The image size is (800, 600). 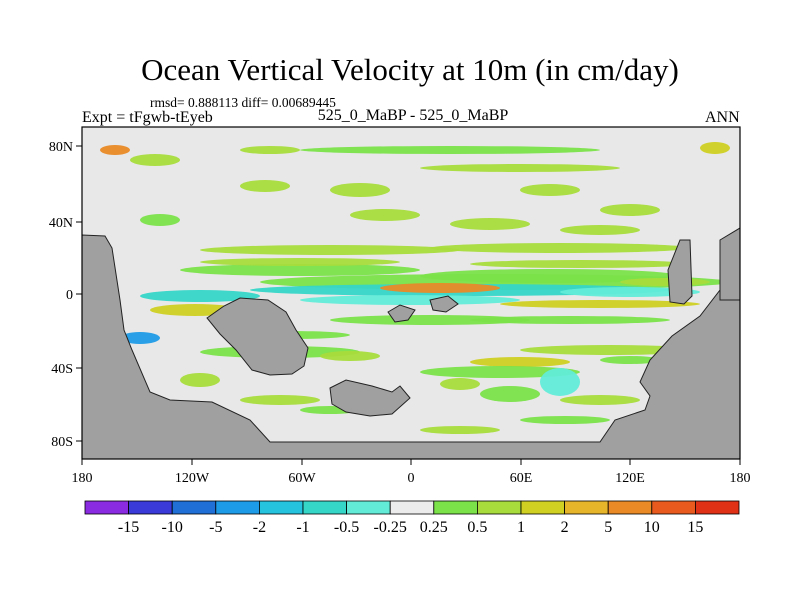 I want to click on land-small-island-south, so click(x=370, y=398).